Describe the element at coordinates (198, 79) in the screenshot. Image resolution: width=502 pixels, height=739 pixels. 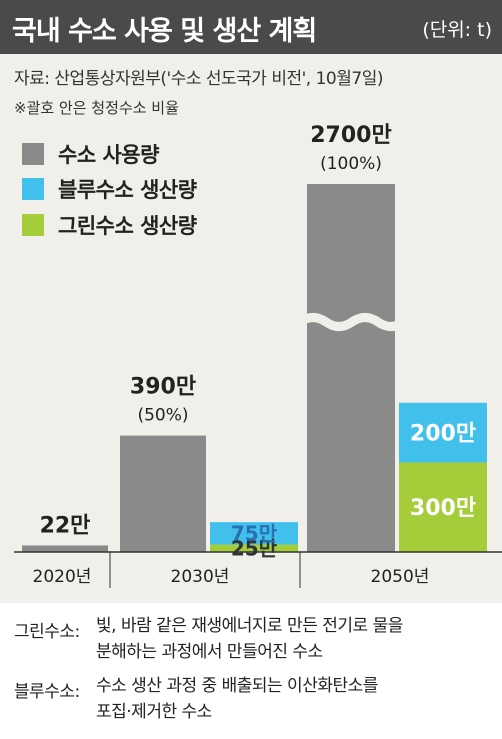
I see `source-text: 자료: 산업통상자원부('수소 선도국가 비전', 10월7일)` at that location.